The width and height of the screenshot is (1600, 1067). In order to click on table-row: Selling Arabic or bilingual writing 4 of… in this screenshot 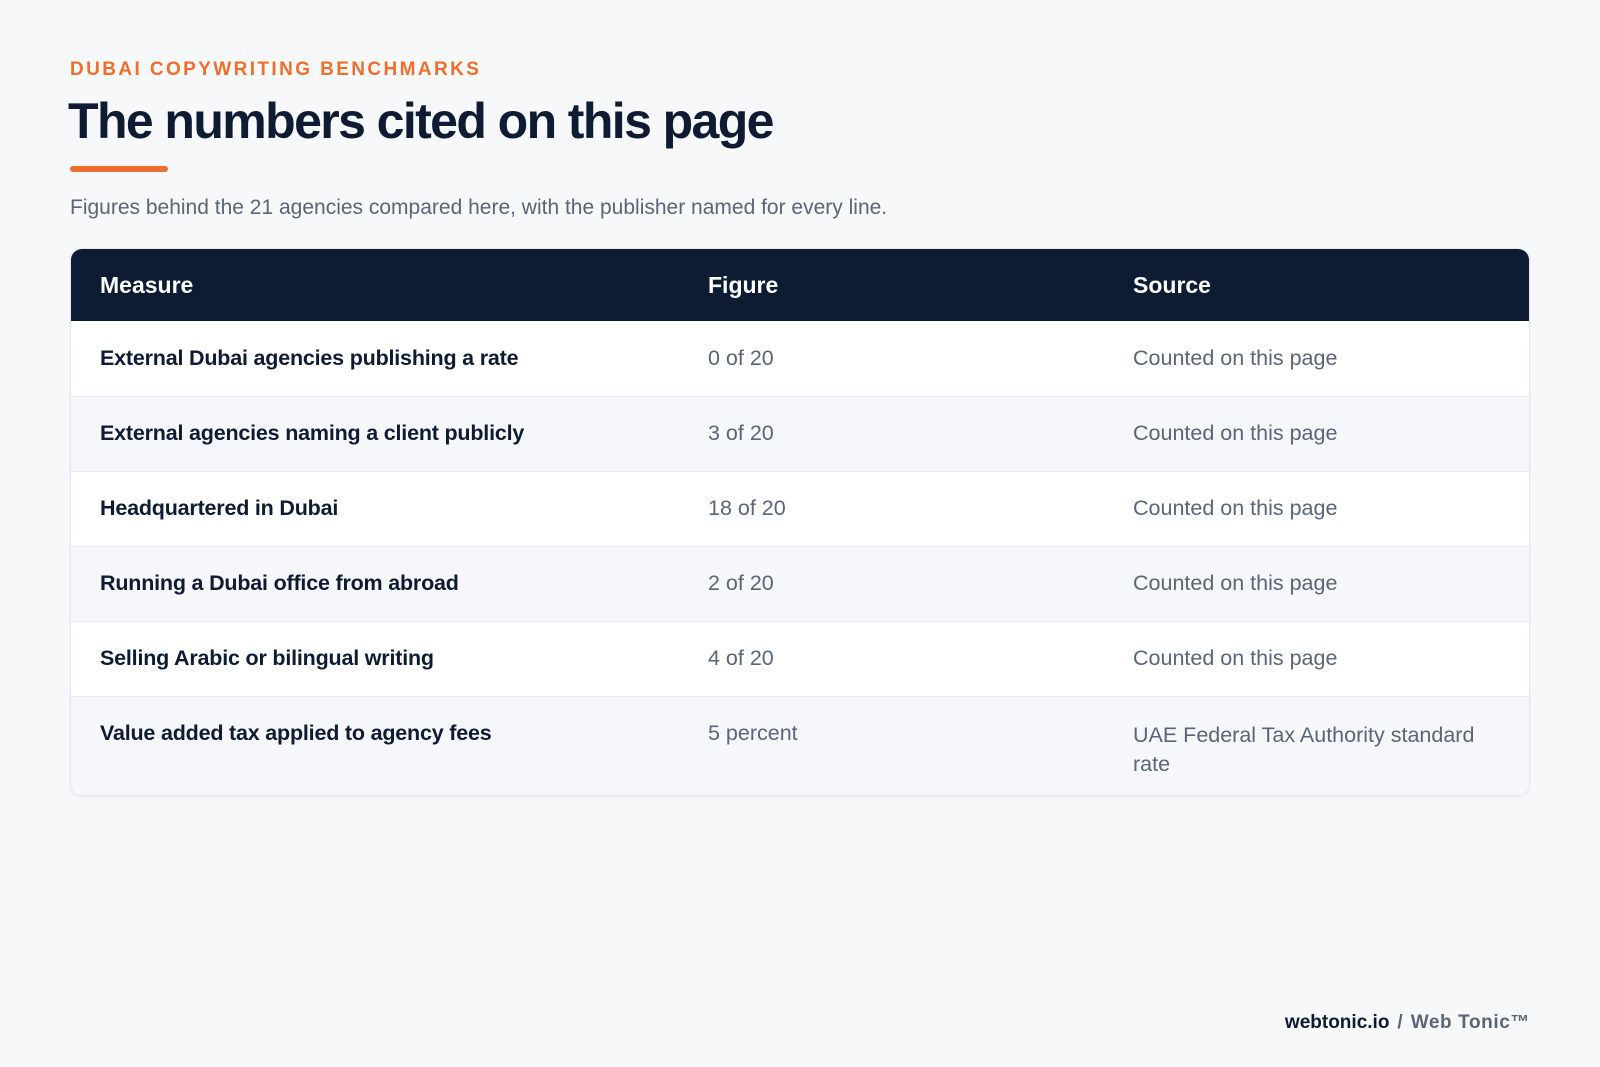, I will do `click(800, 658)`.